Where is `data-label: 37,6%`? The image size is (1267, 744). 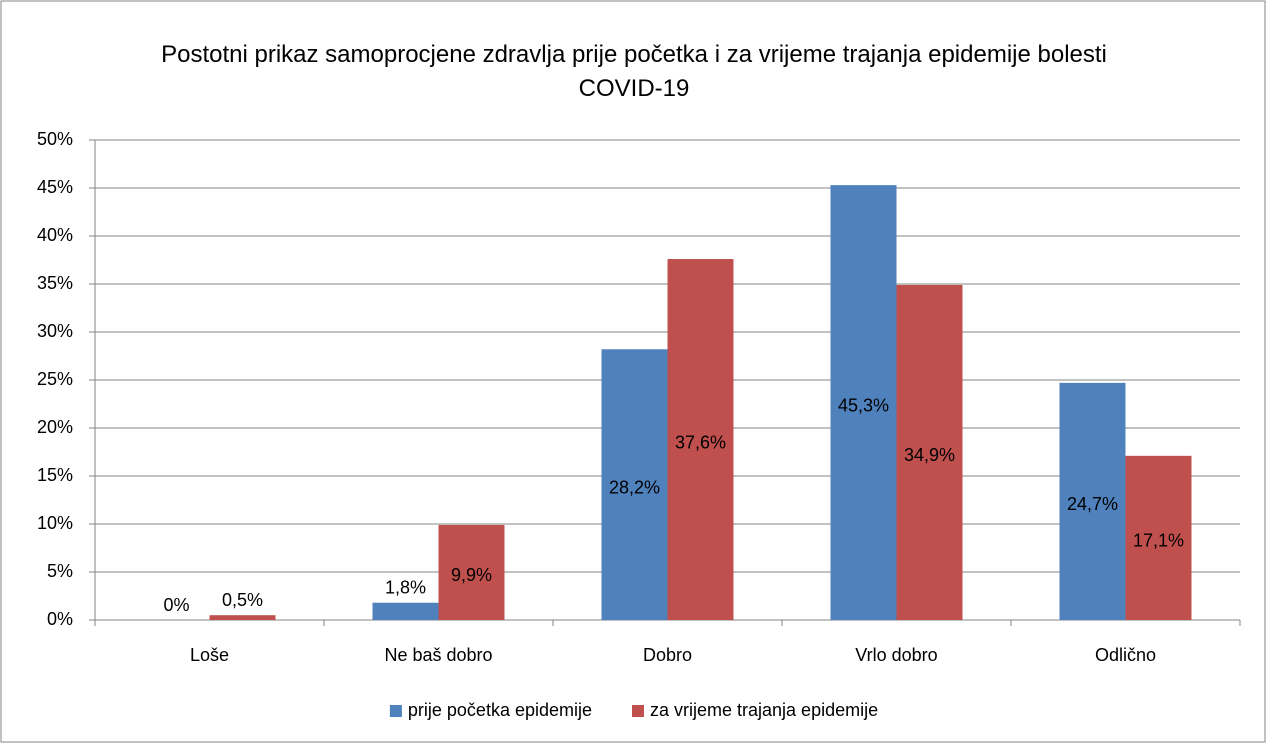 data-label: 37,6% is located at coordinates (700, 442).